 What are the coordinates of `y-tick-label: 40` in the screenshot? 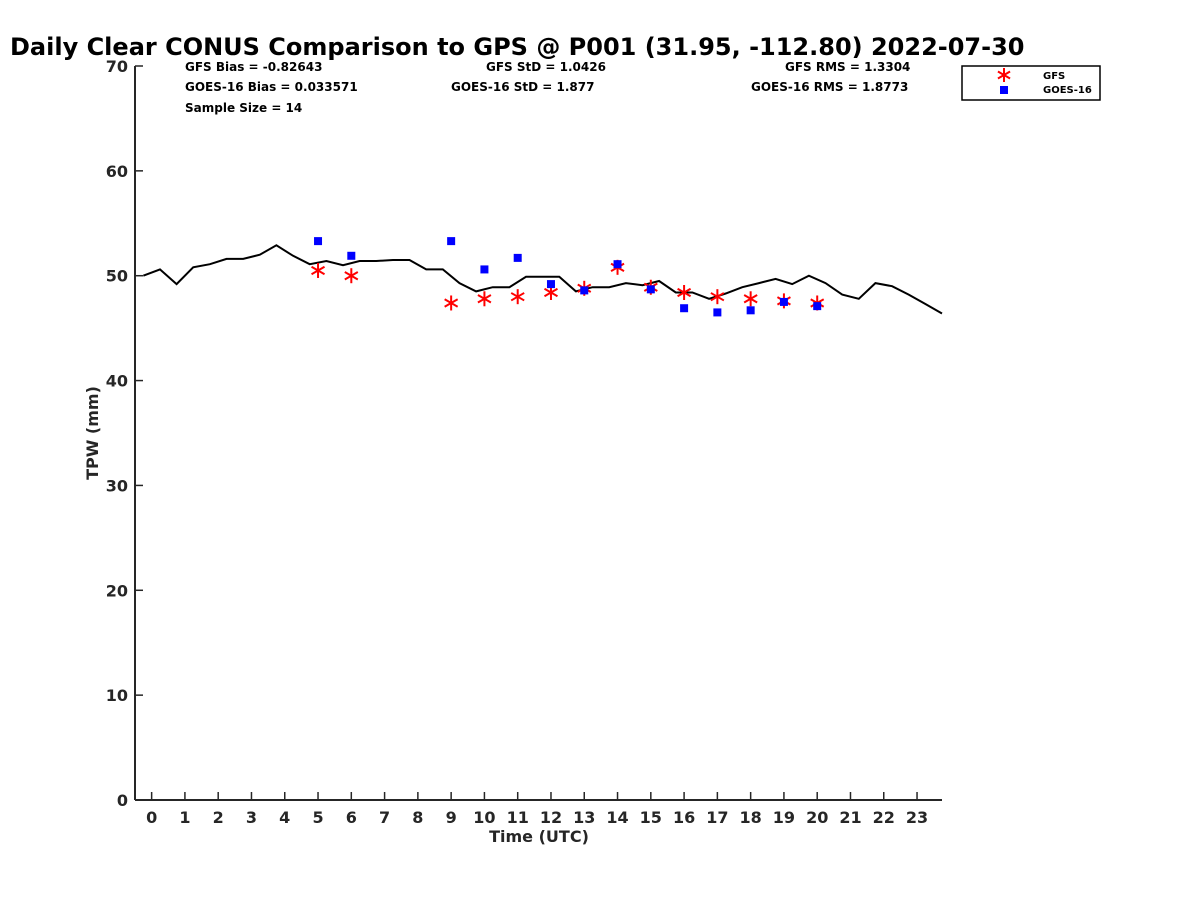 It's located at (117, 381).